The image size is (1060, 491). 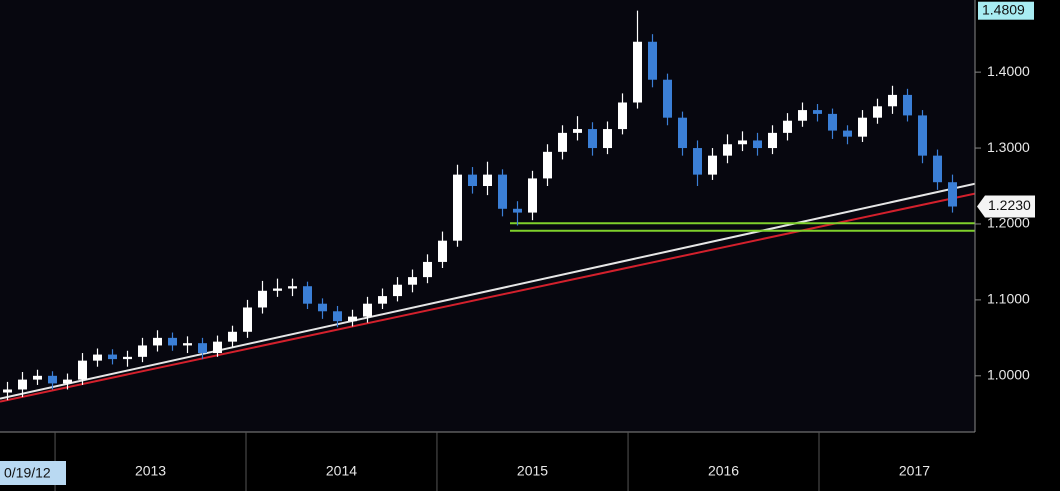 I want to click on high-label-box, so click(x=1006, y=10).